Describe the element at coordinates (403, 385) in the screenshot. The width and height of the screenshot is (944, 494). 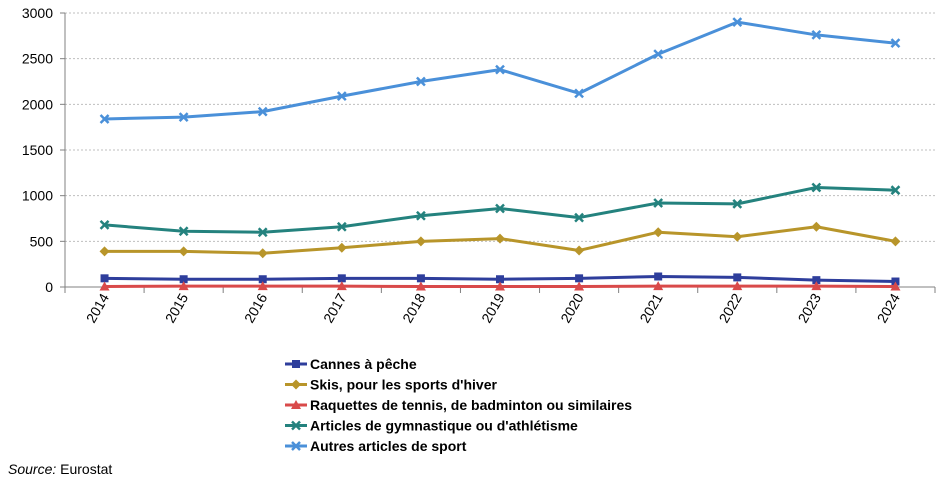
I see `legend-label: Skis, pour les sports d'hiver` at that location.